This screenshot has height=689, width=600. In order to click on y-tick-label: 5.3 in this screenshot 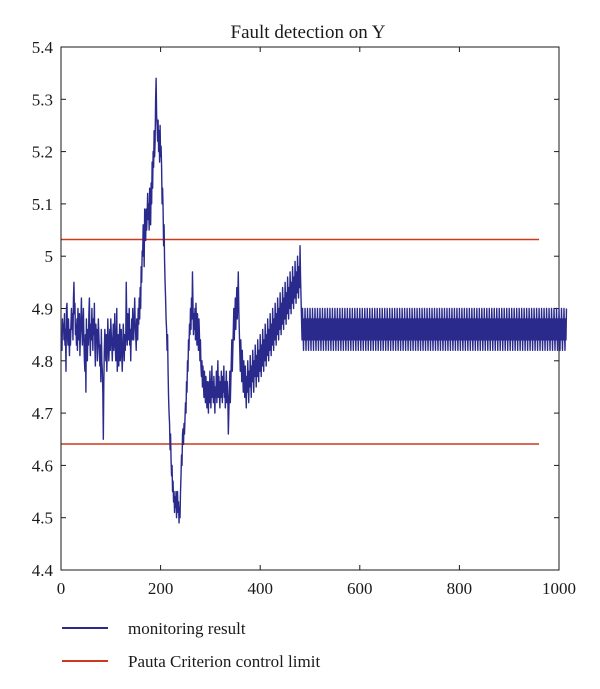, I will do `click(42, 99)`.